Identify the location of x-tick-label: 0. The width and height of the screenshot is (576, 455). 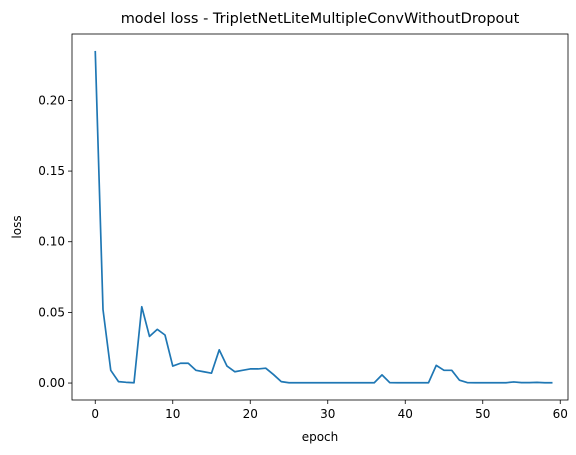
(95, 414).